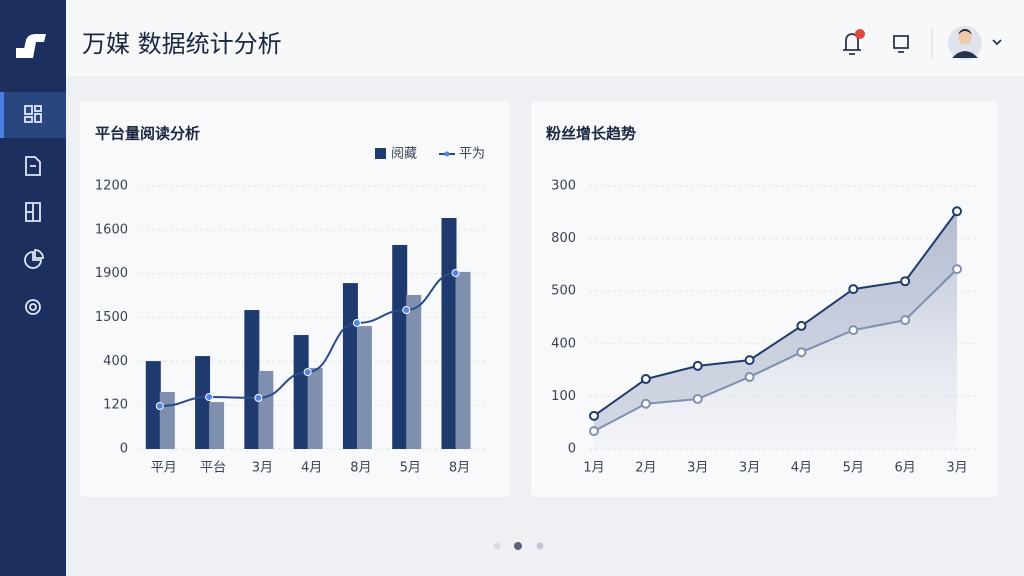 Image resolution: width=1024 pixels, height=576 pixels. What do you see at coordinates (111, 317) in the screenshot?
I see `y-tick-label: 1500` at bounding box center [111, 317].